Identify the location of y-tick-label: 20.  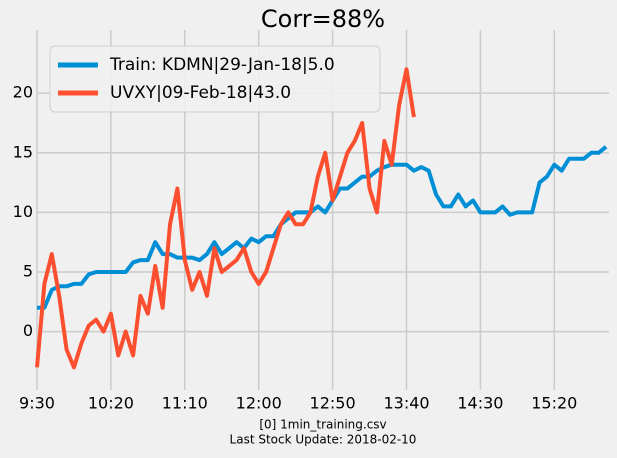
(23, 92).